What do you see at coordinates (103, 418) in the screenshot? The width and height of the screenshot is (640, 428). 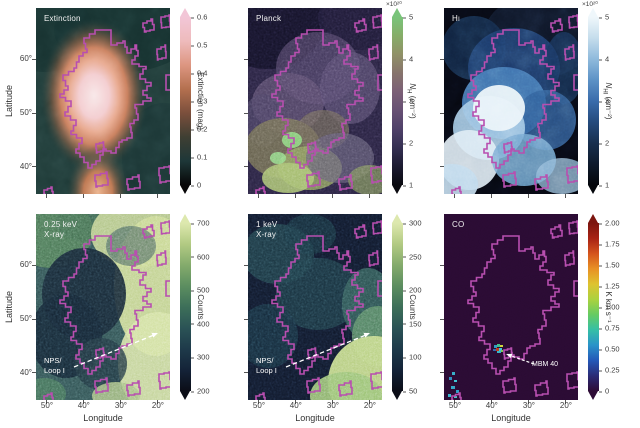 I see `x-axis-label-col1: Longitude` at bounding box center [103, 418].